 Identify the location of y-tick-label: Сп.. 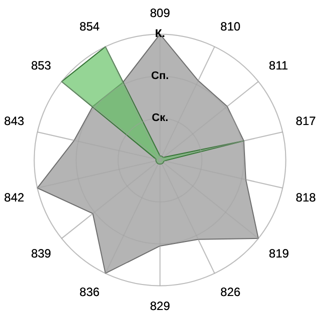
(160, 76).